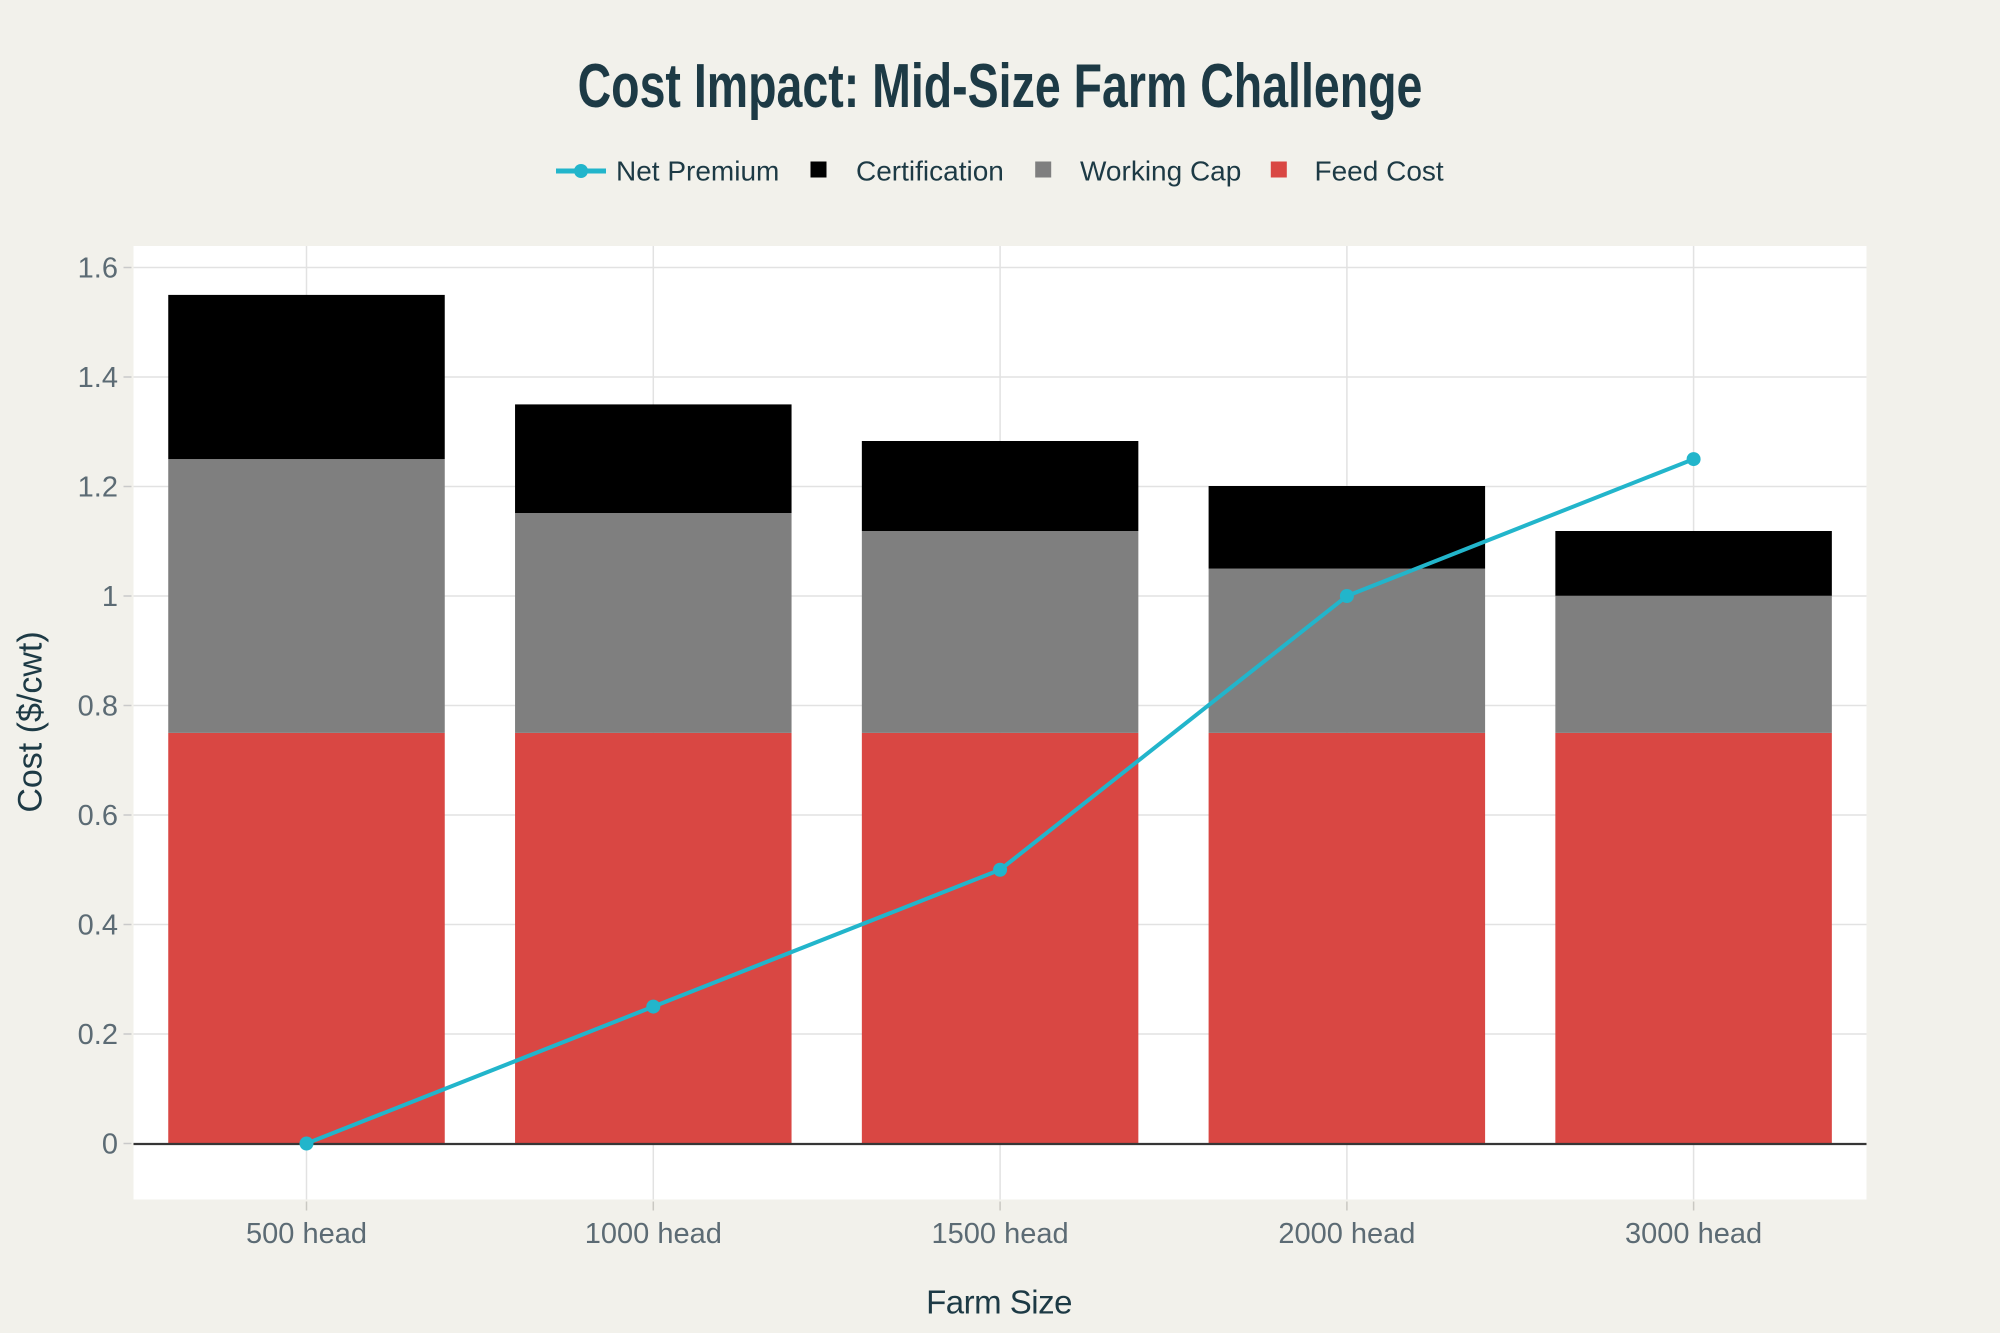  Describe the element at coordinates (98, 707) in the screenshot. I see `svg-text: 0.8` at that location.